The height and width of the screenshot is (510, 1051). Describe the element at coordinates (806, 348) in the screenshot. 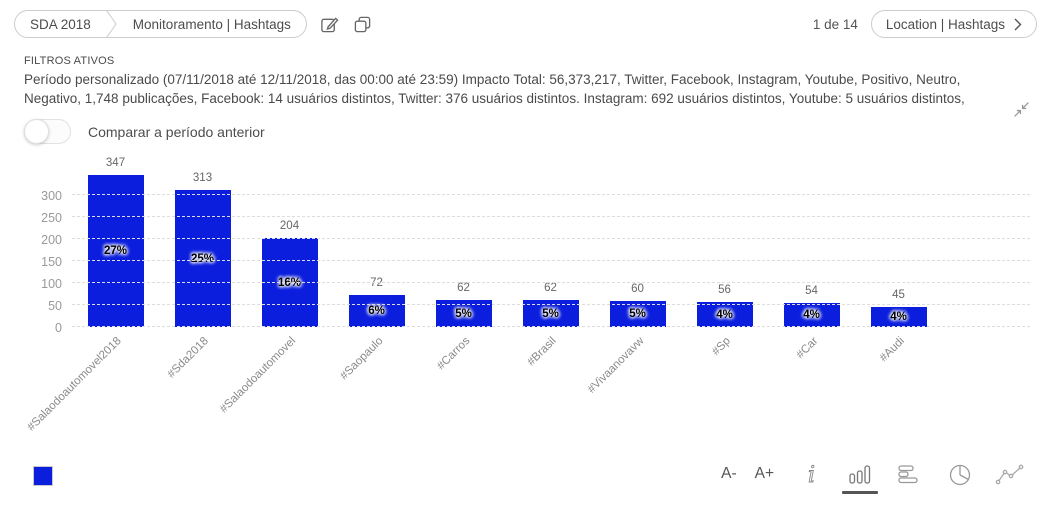

I see `x-axis-label: #Car` at that location.